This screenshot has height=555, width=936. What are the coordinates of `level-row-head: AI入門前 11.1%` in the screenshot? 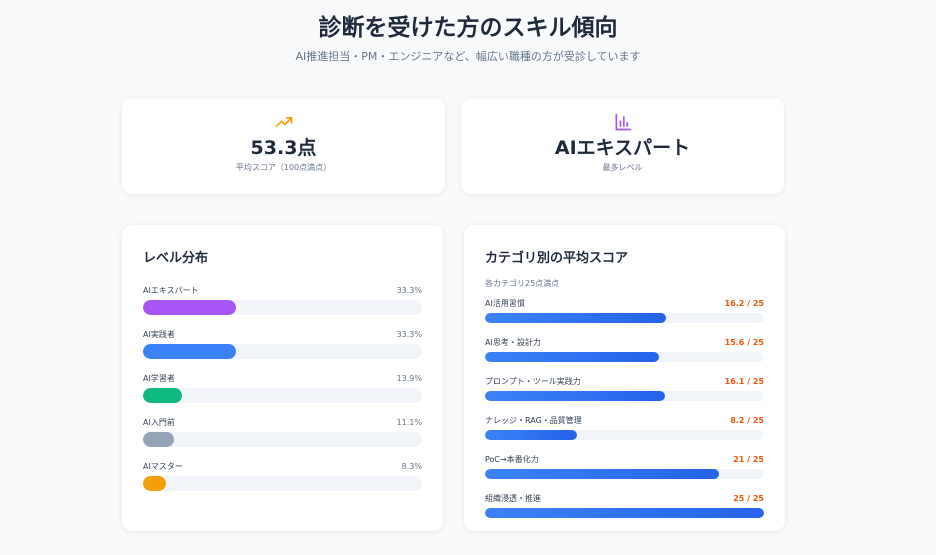 It's located at (282, 422).